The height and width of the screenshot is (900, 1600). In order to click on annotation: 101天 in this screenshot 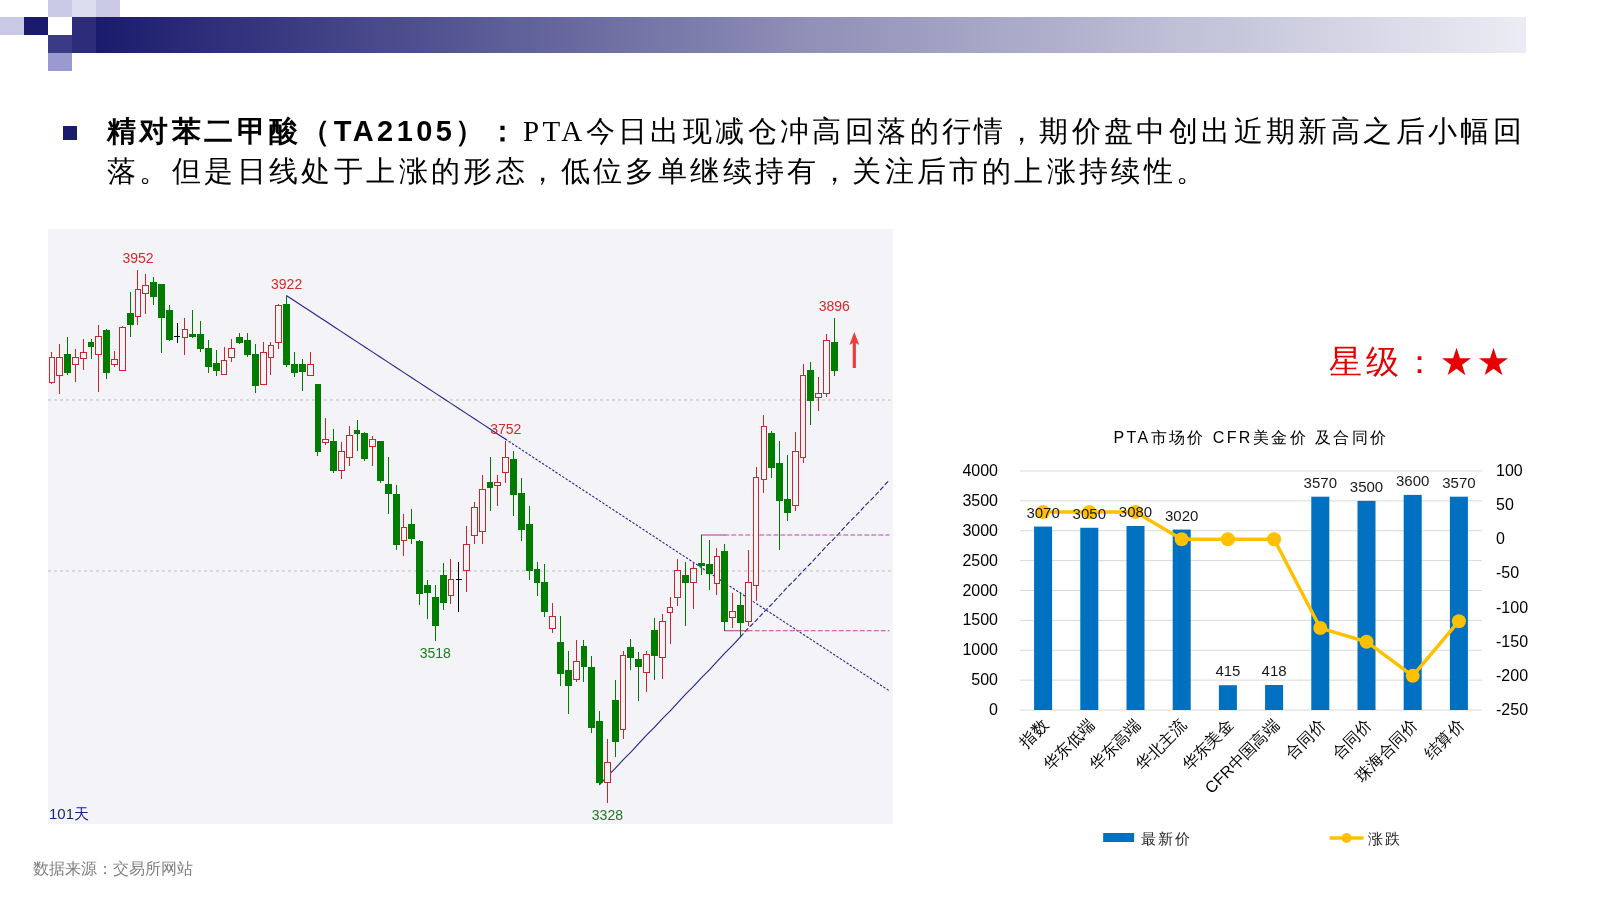, I will do `click(69, 813)`.